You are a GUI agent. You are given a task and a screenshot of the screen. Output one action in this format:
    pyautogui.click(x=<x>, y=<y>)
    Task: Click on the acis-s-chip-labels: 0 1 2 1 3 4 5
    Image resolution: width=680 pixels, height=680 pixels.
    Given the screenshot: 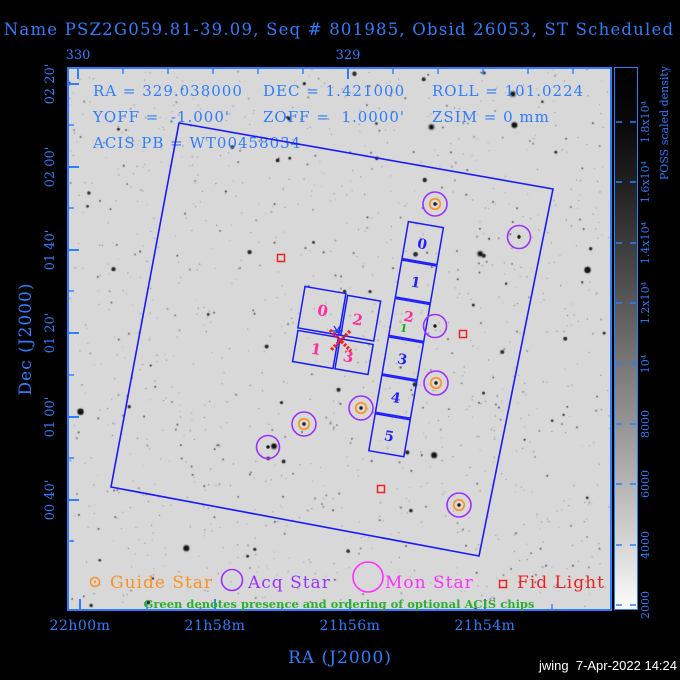 What is the action you would take?
    pyautogui.click(x=406, y=341)
    